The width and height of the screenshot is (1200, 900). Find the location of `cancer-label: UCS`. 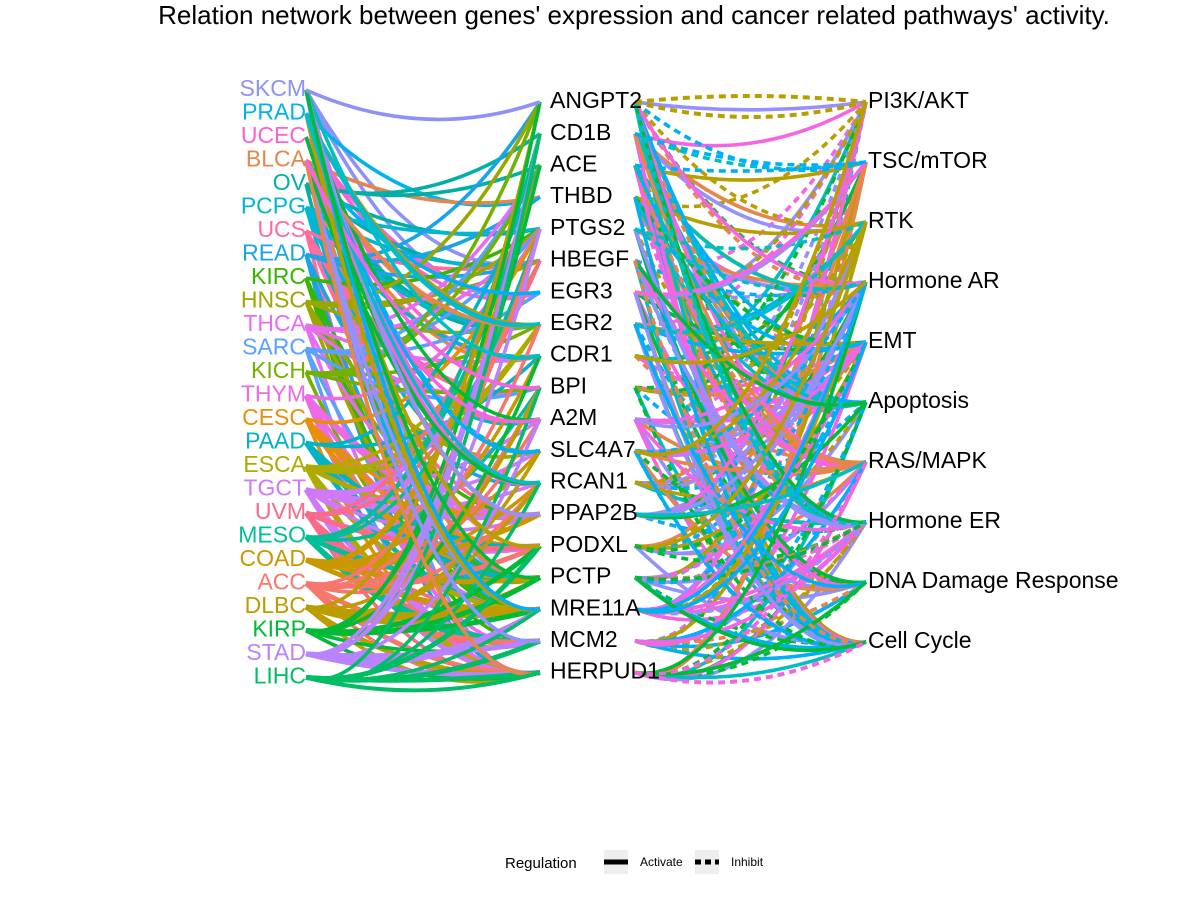

cancer-label: UCS is located at coordinates (281, 229).